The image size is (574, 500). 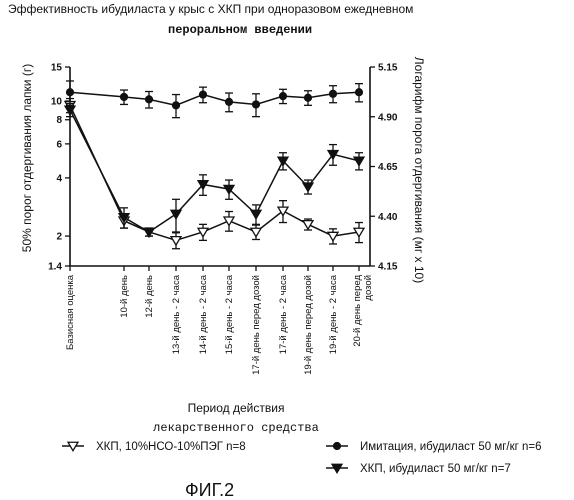 I want to click on legend-label-series-1: ХКП, 10%НСО-10%ПЭГ n=8, so click(x=171, y=447).